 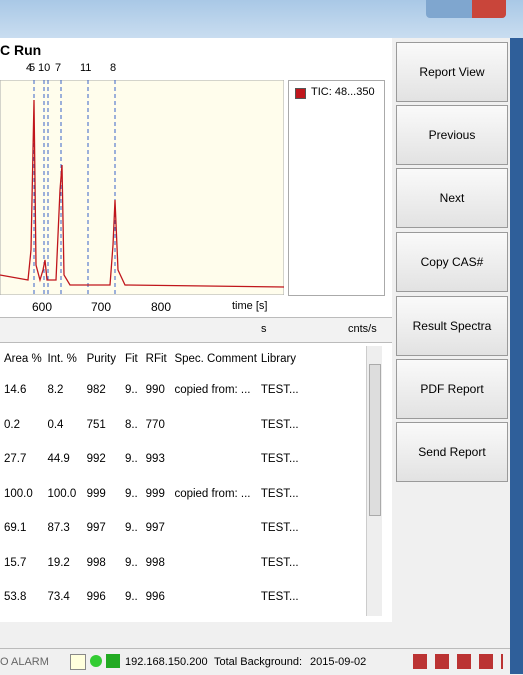 I want to click on table-cell: 69.1, so click(x=15, y=528).